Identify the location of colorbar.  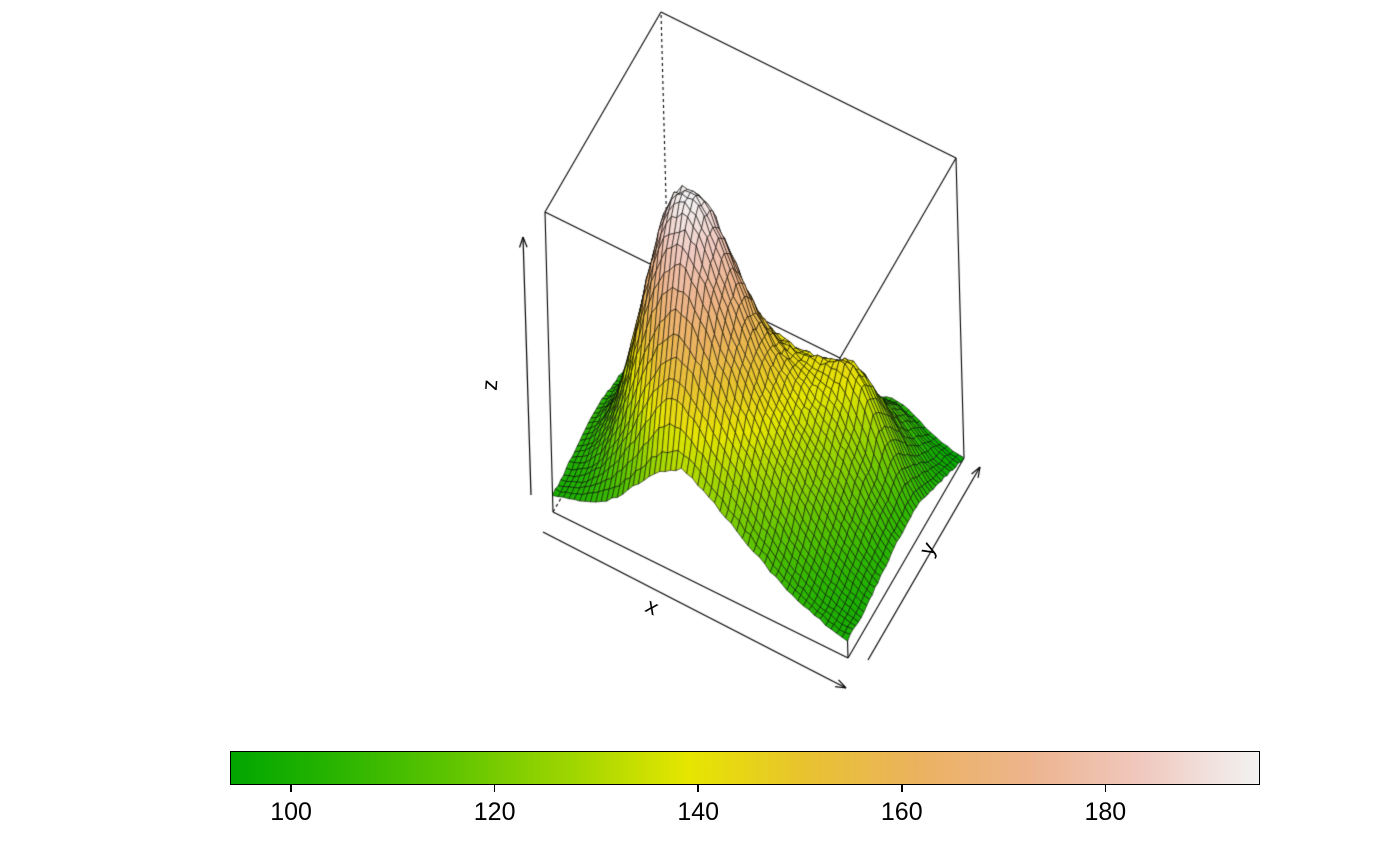
(745, 768).